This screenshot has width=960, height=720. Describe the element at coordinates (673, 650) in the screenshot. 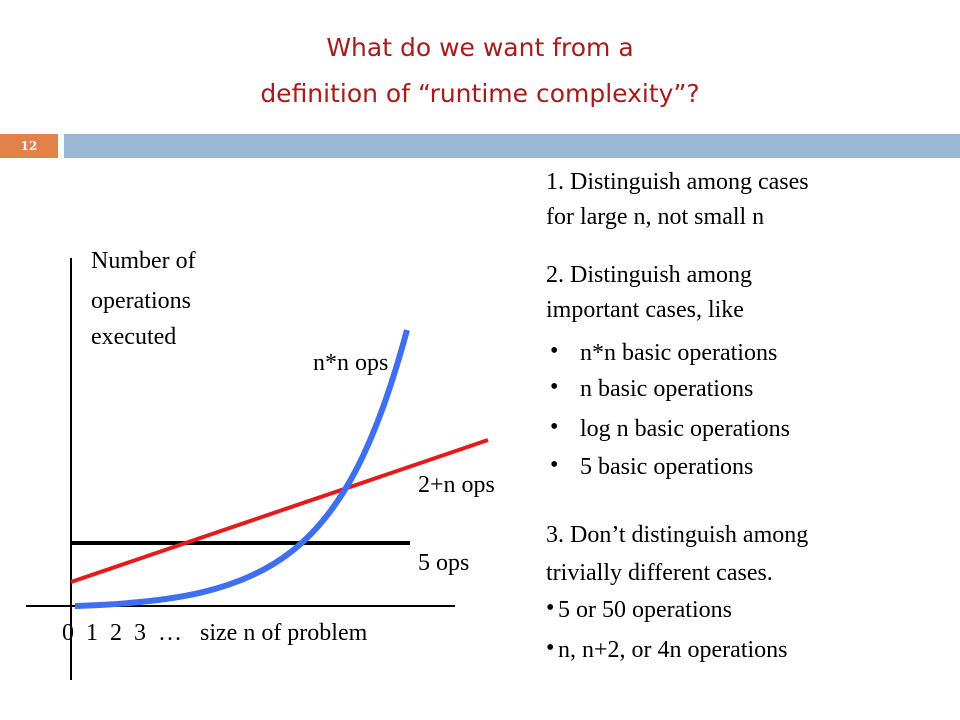

I see `point-3-bullet-2: n, n+2, or 4n operations` at that location.